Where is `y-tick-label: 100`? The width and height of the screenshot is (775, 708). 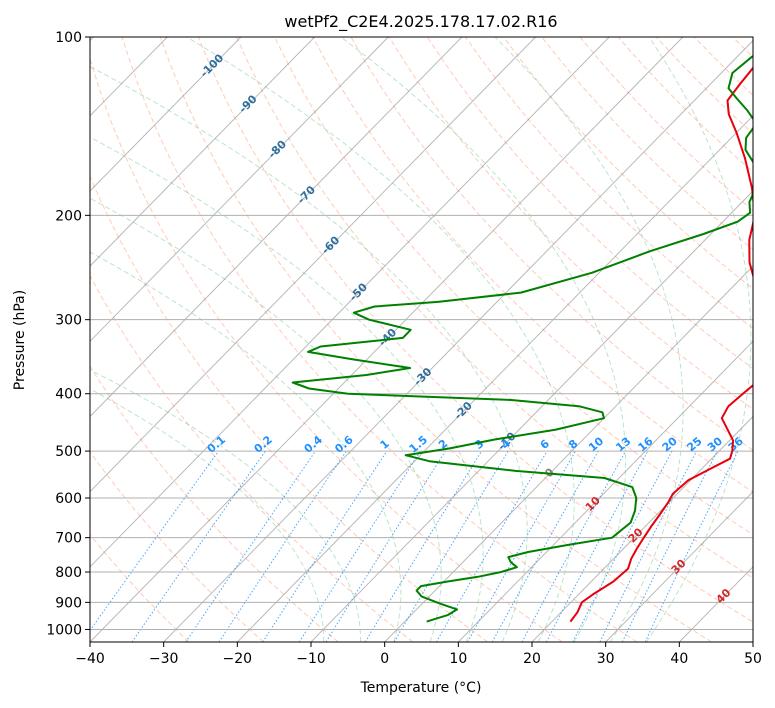 y-tick-label: 100 is located at coordinates (68, 38).